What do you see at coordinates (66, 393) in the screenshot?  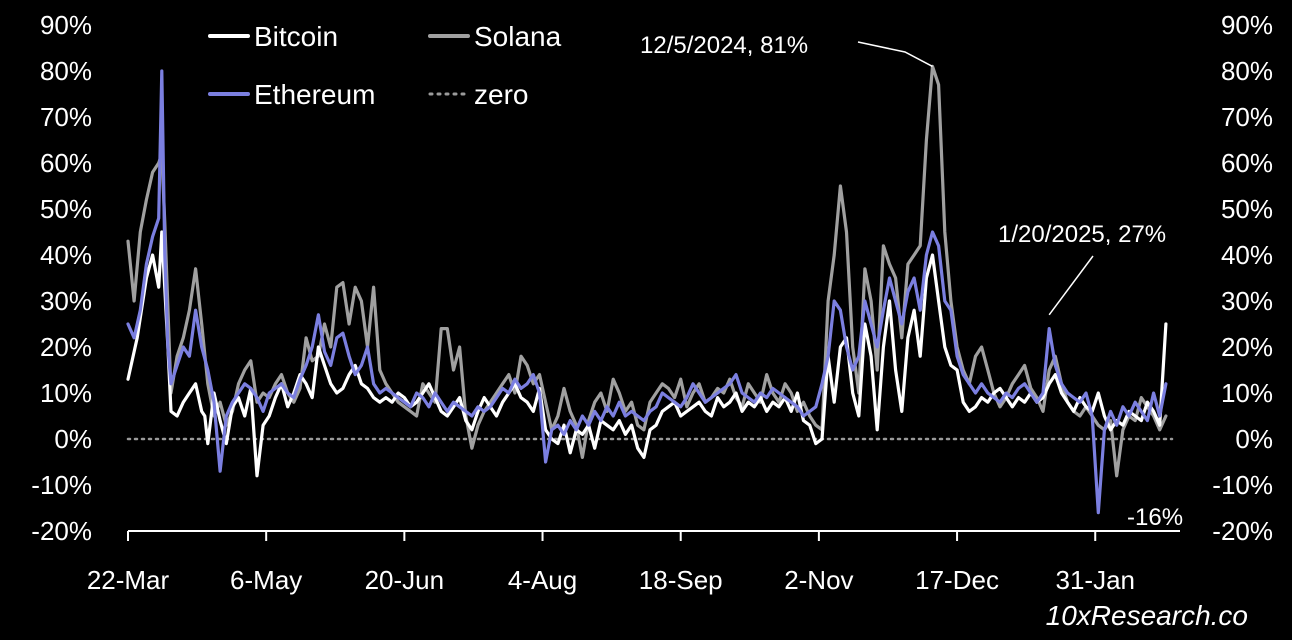 I see `y-tick-label-left: 10%` at bounding box center [66, 393].